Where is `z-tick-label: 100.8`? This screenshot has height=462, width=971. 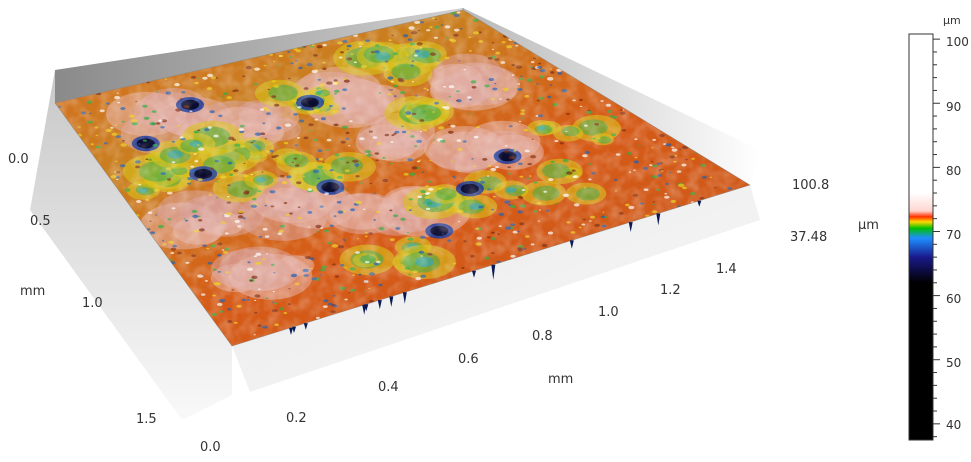 z-tick-label: 100.8 is located at coordinates (811, 185).